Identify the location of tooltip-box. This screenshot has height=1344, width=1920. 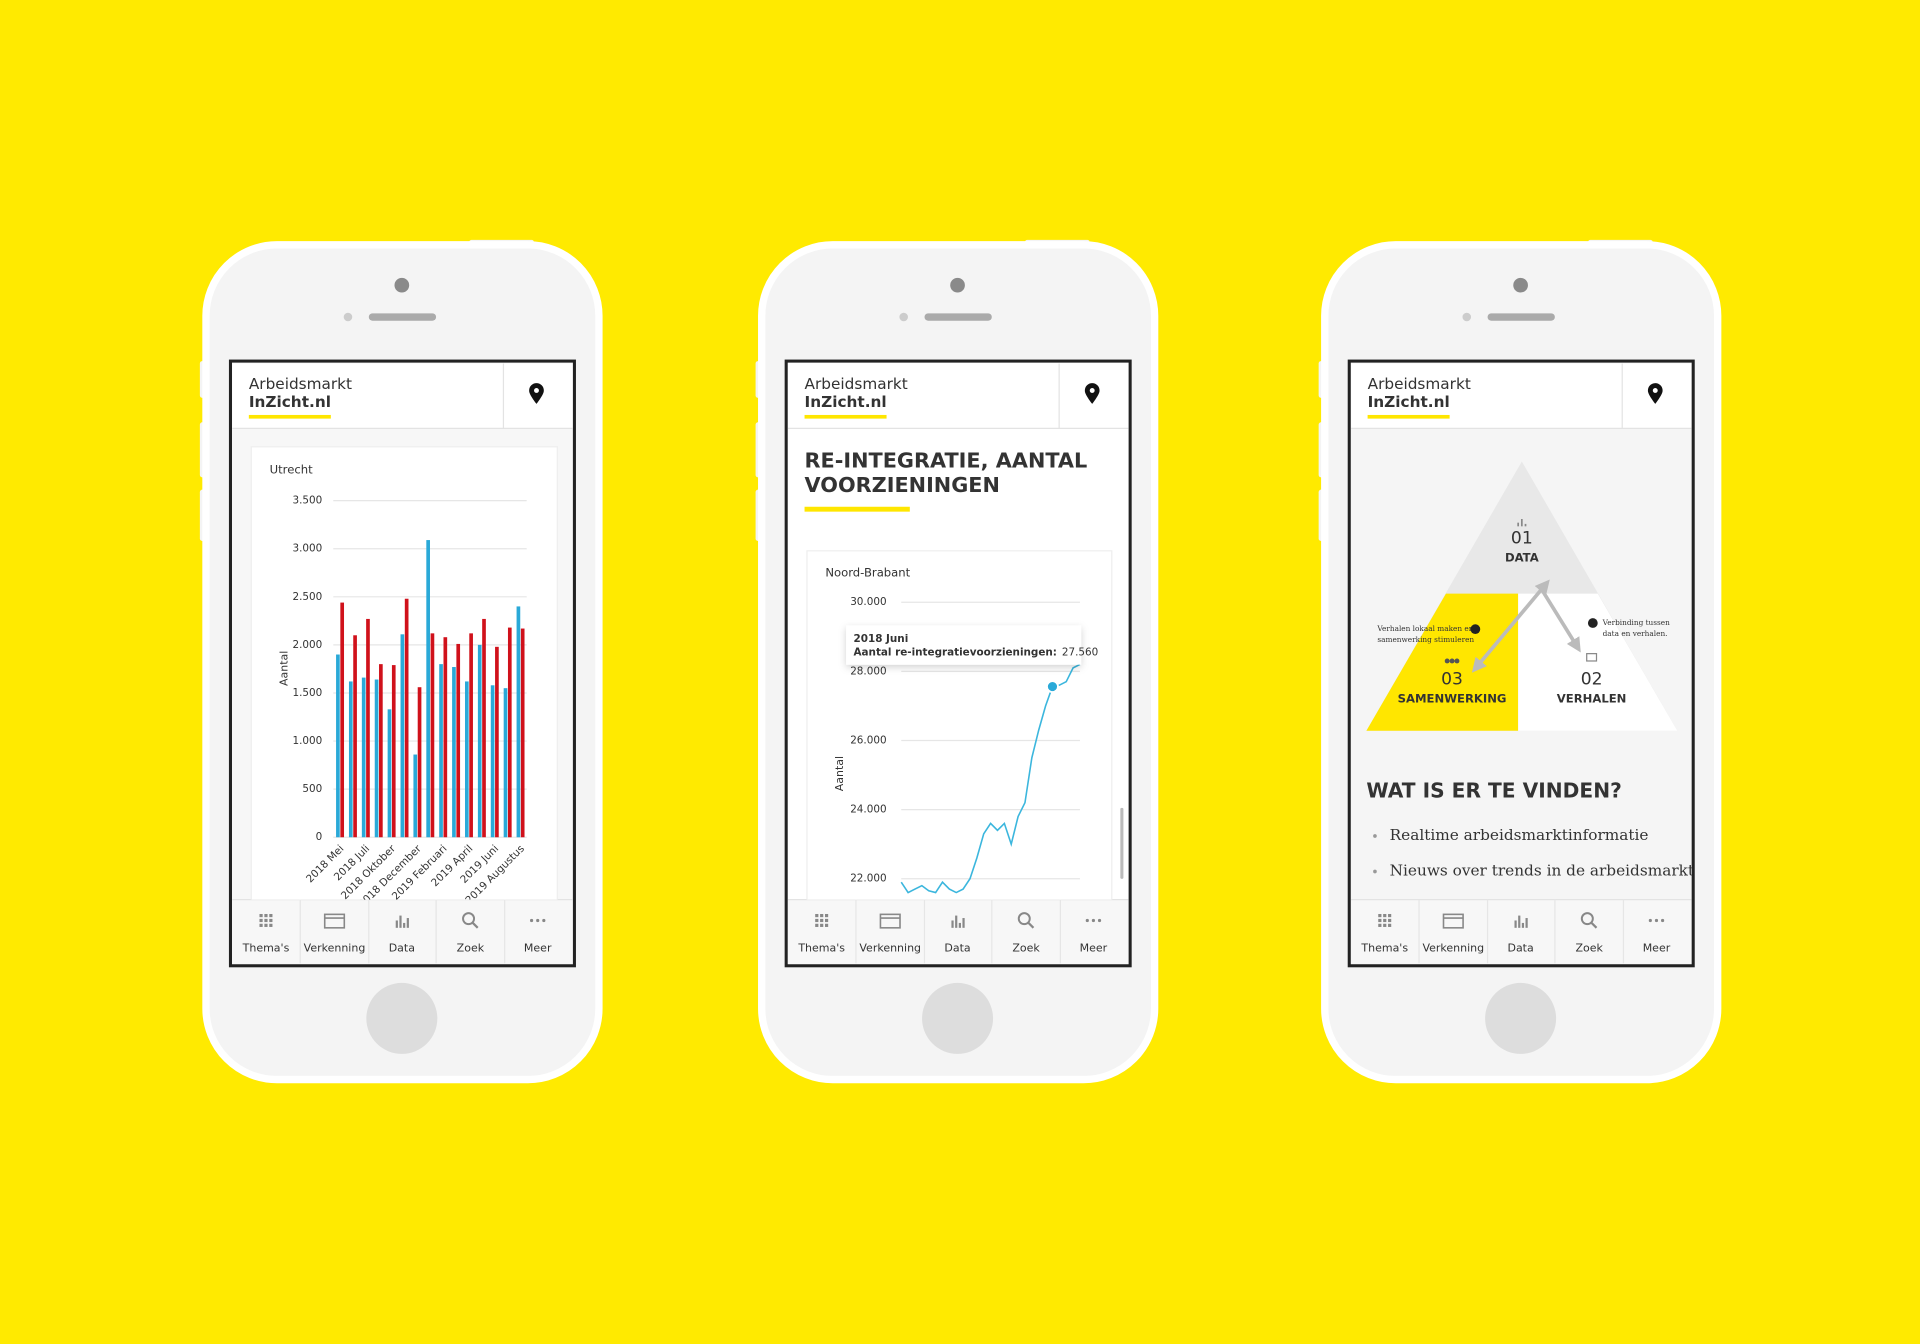
(964, 645).